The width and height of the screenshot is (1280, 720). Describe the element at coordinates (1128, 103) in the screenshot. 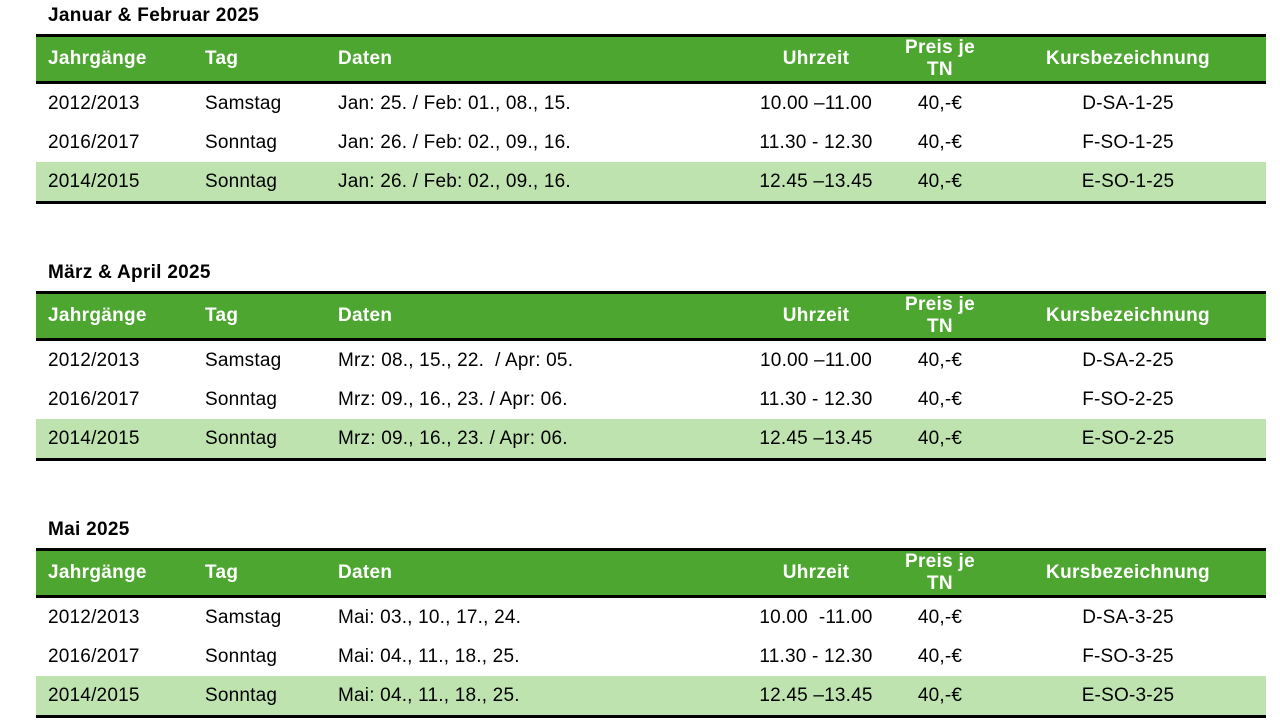

I see `cell-kursbezeichnung: D-SA-1-25` at that location.